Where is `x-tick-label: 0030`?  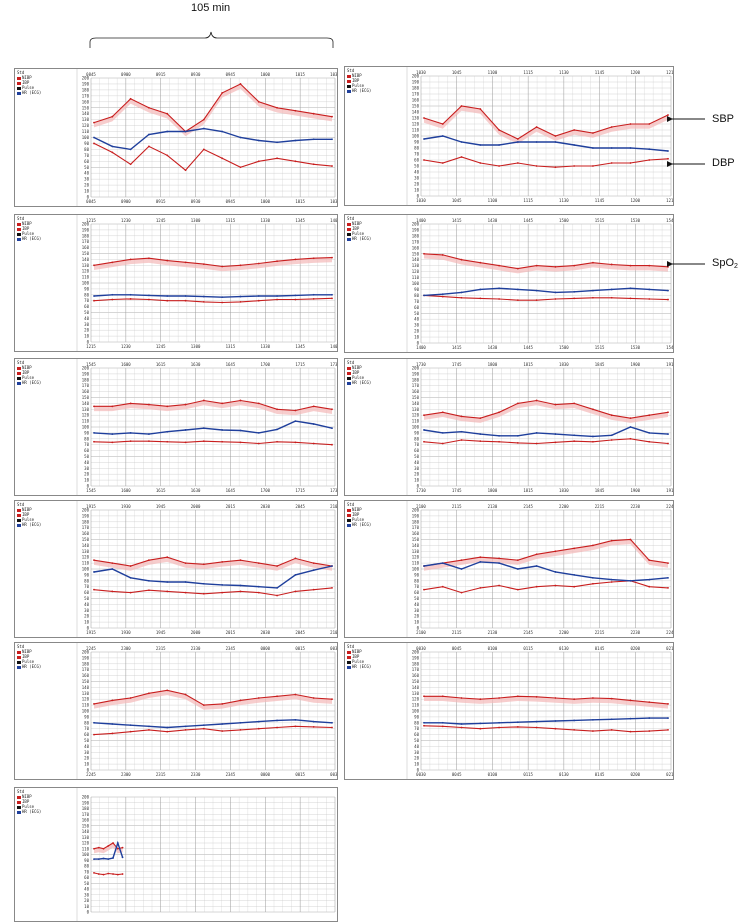
x-tick-label: 0030 is located at coordinates (421, 774).